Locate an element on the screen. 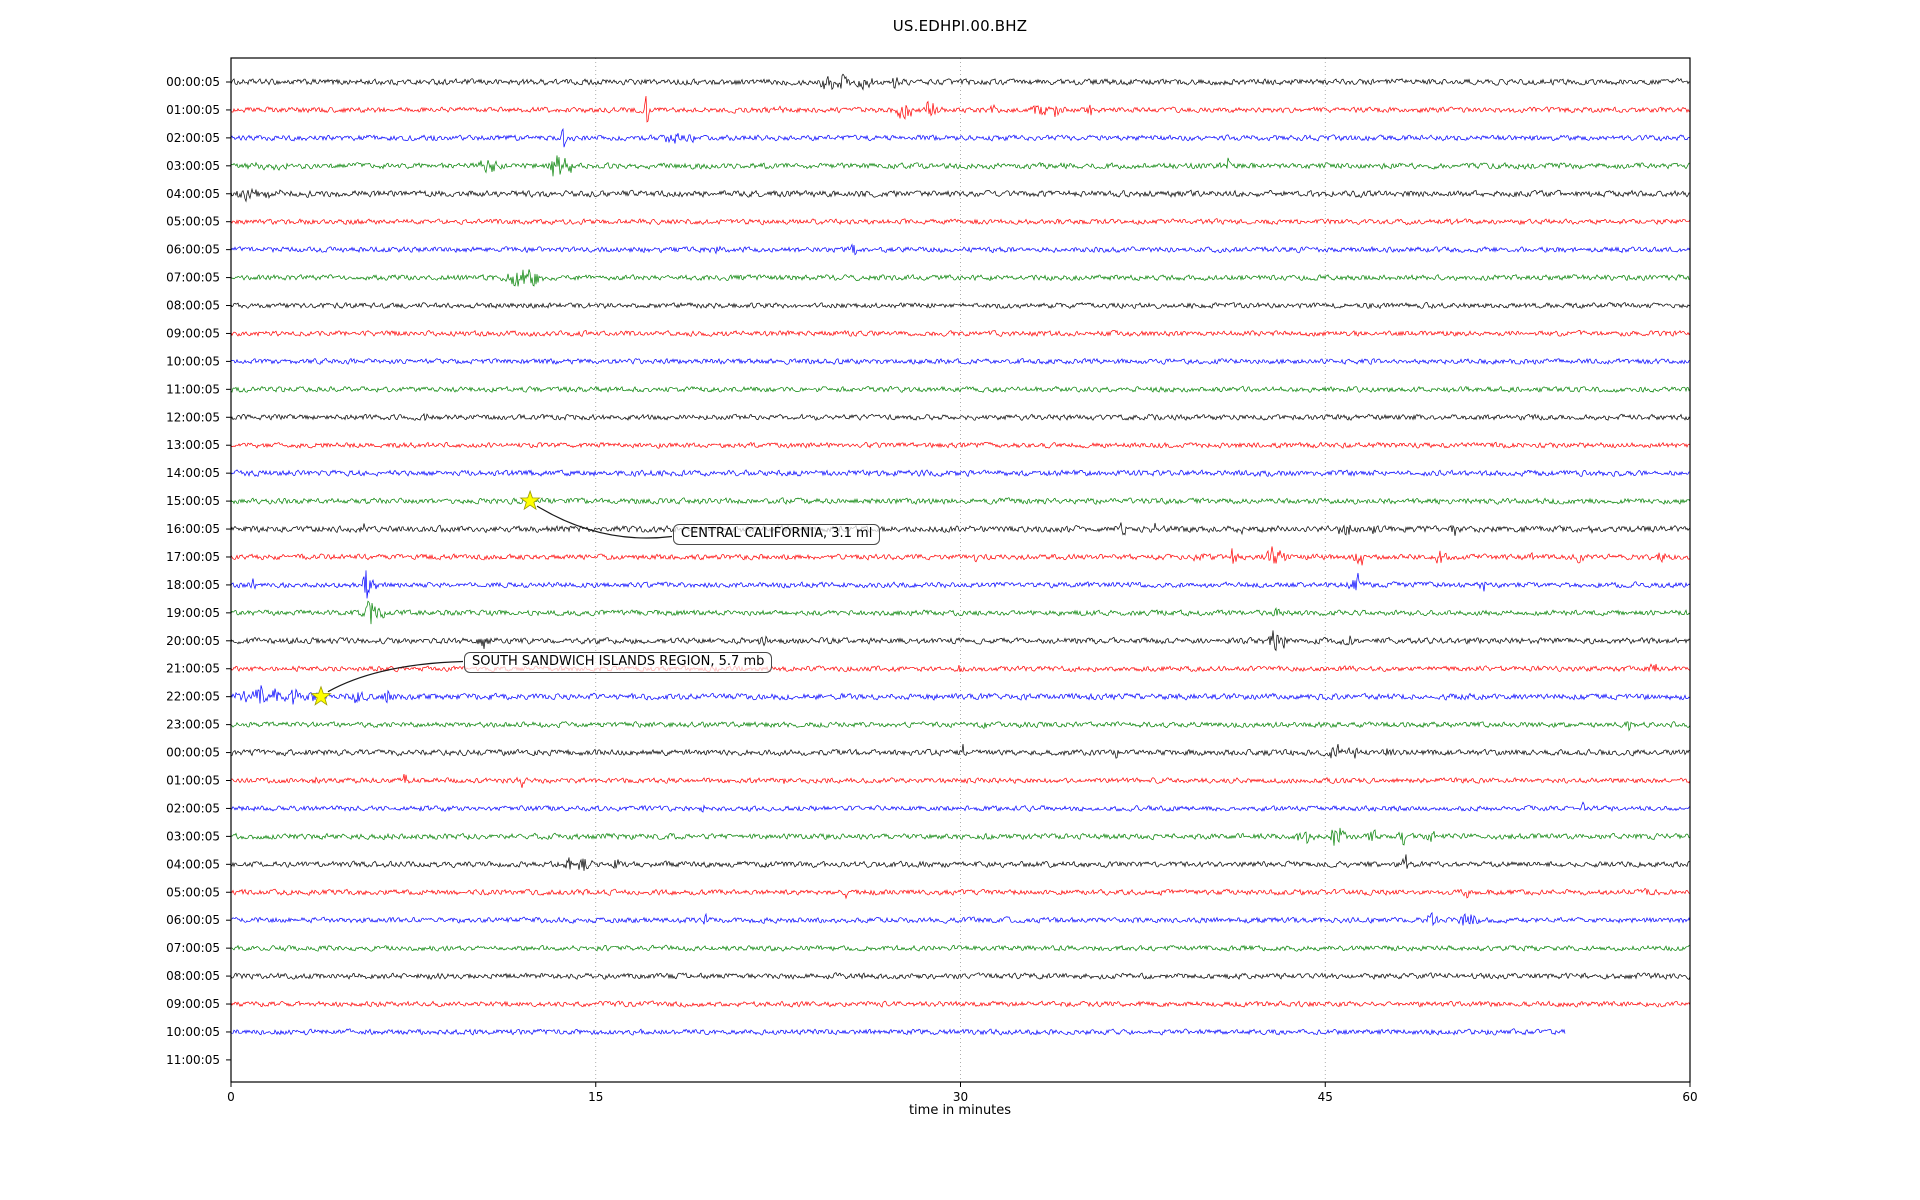 The height and width of the screenshot is (1200, 1920). event-annotation-south-sandwich: SOUTH SANDWICH ISLANDS REGION, 5.7 mb is located at coordinates (618, 662).